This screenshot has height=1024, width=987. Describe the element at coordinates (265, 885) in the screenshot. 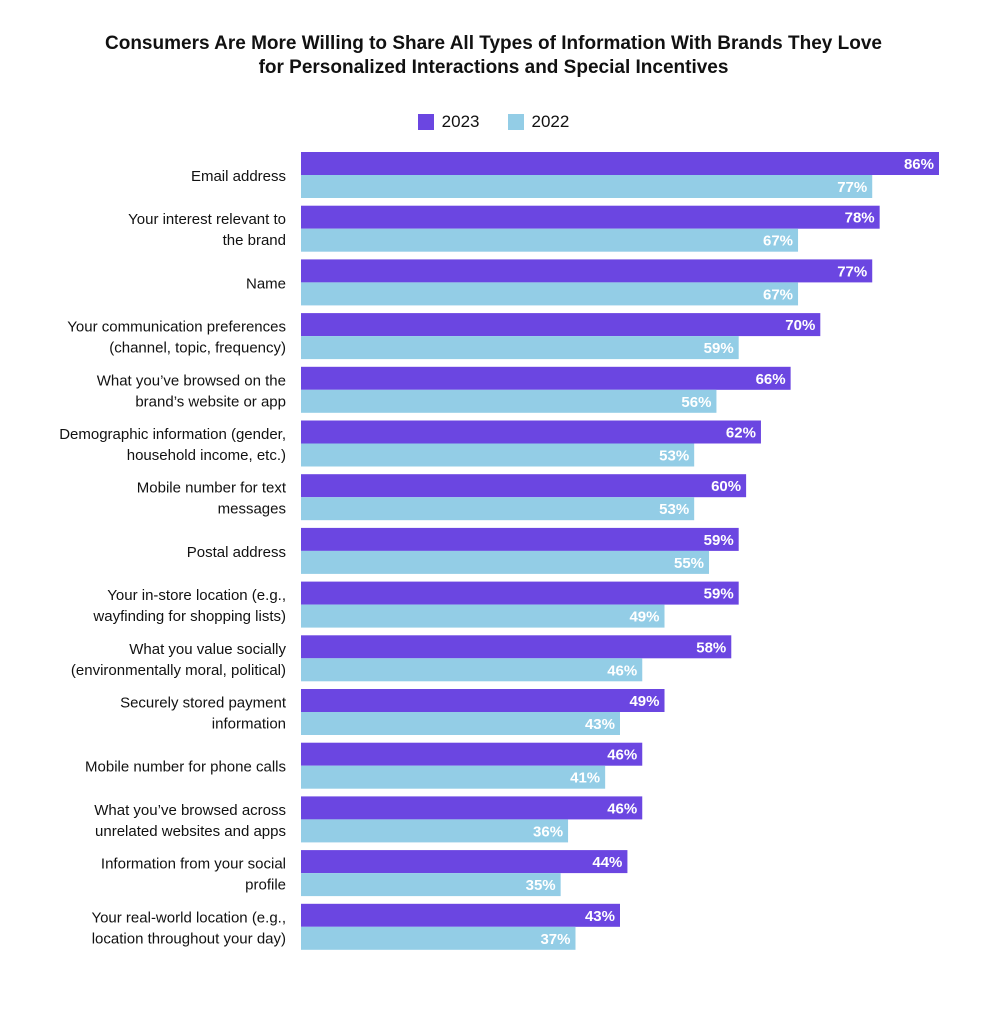

I see `category-label: profile` at that location.